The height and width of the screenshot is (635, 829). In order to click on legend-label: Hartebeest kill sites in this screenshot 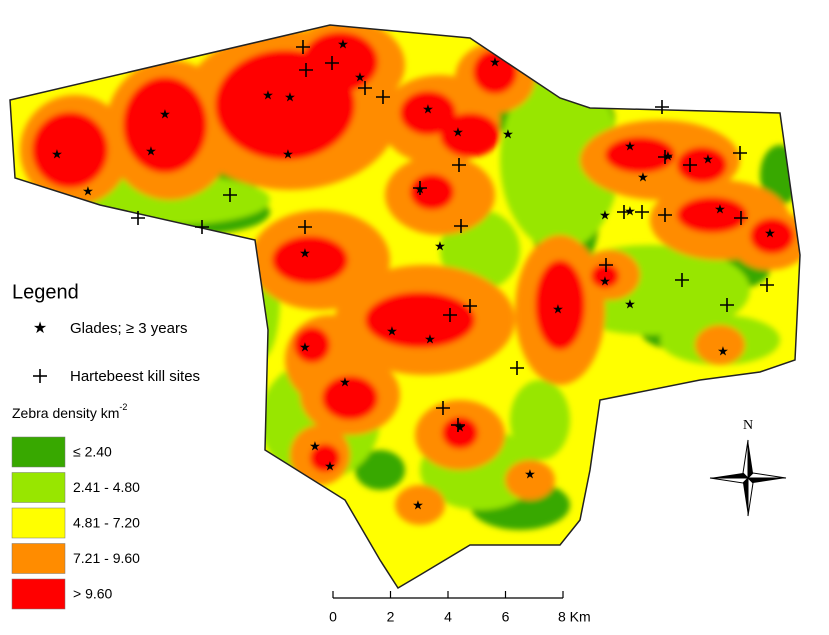, I will do `click(135, 376)`.